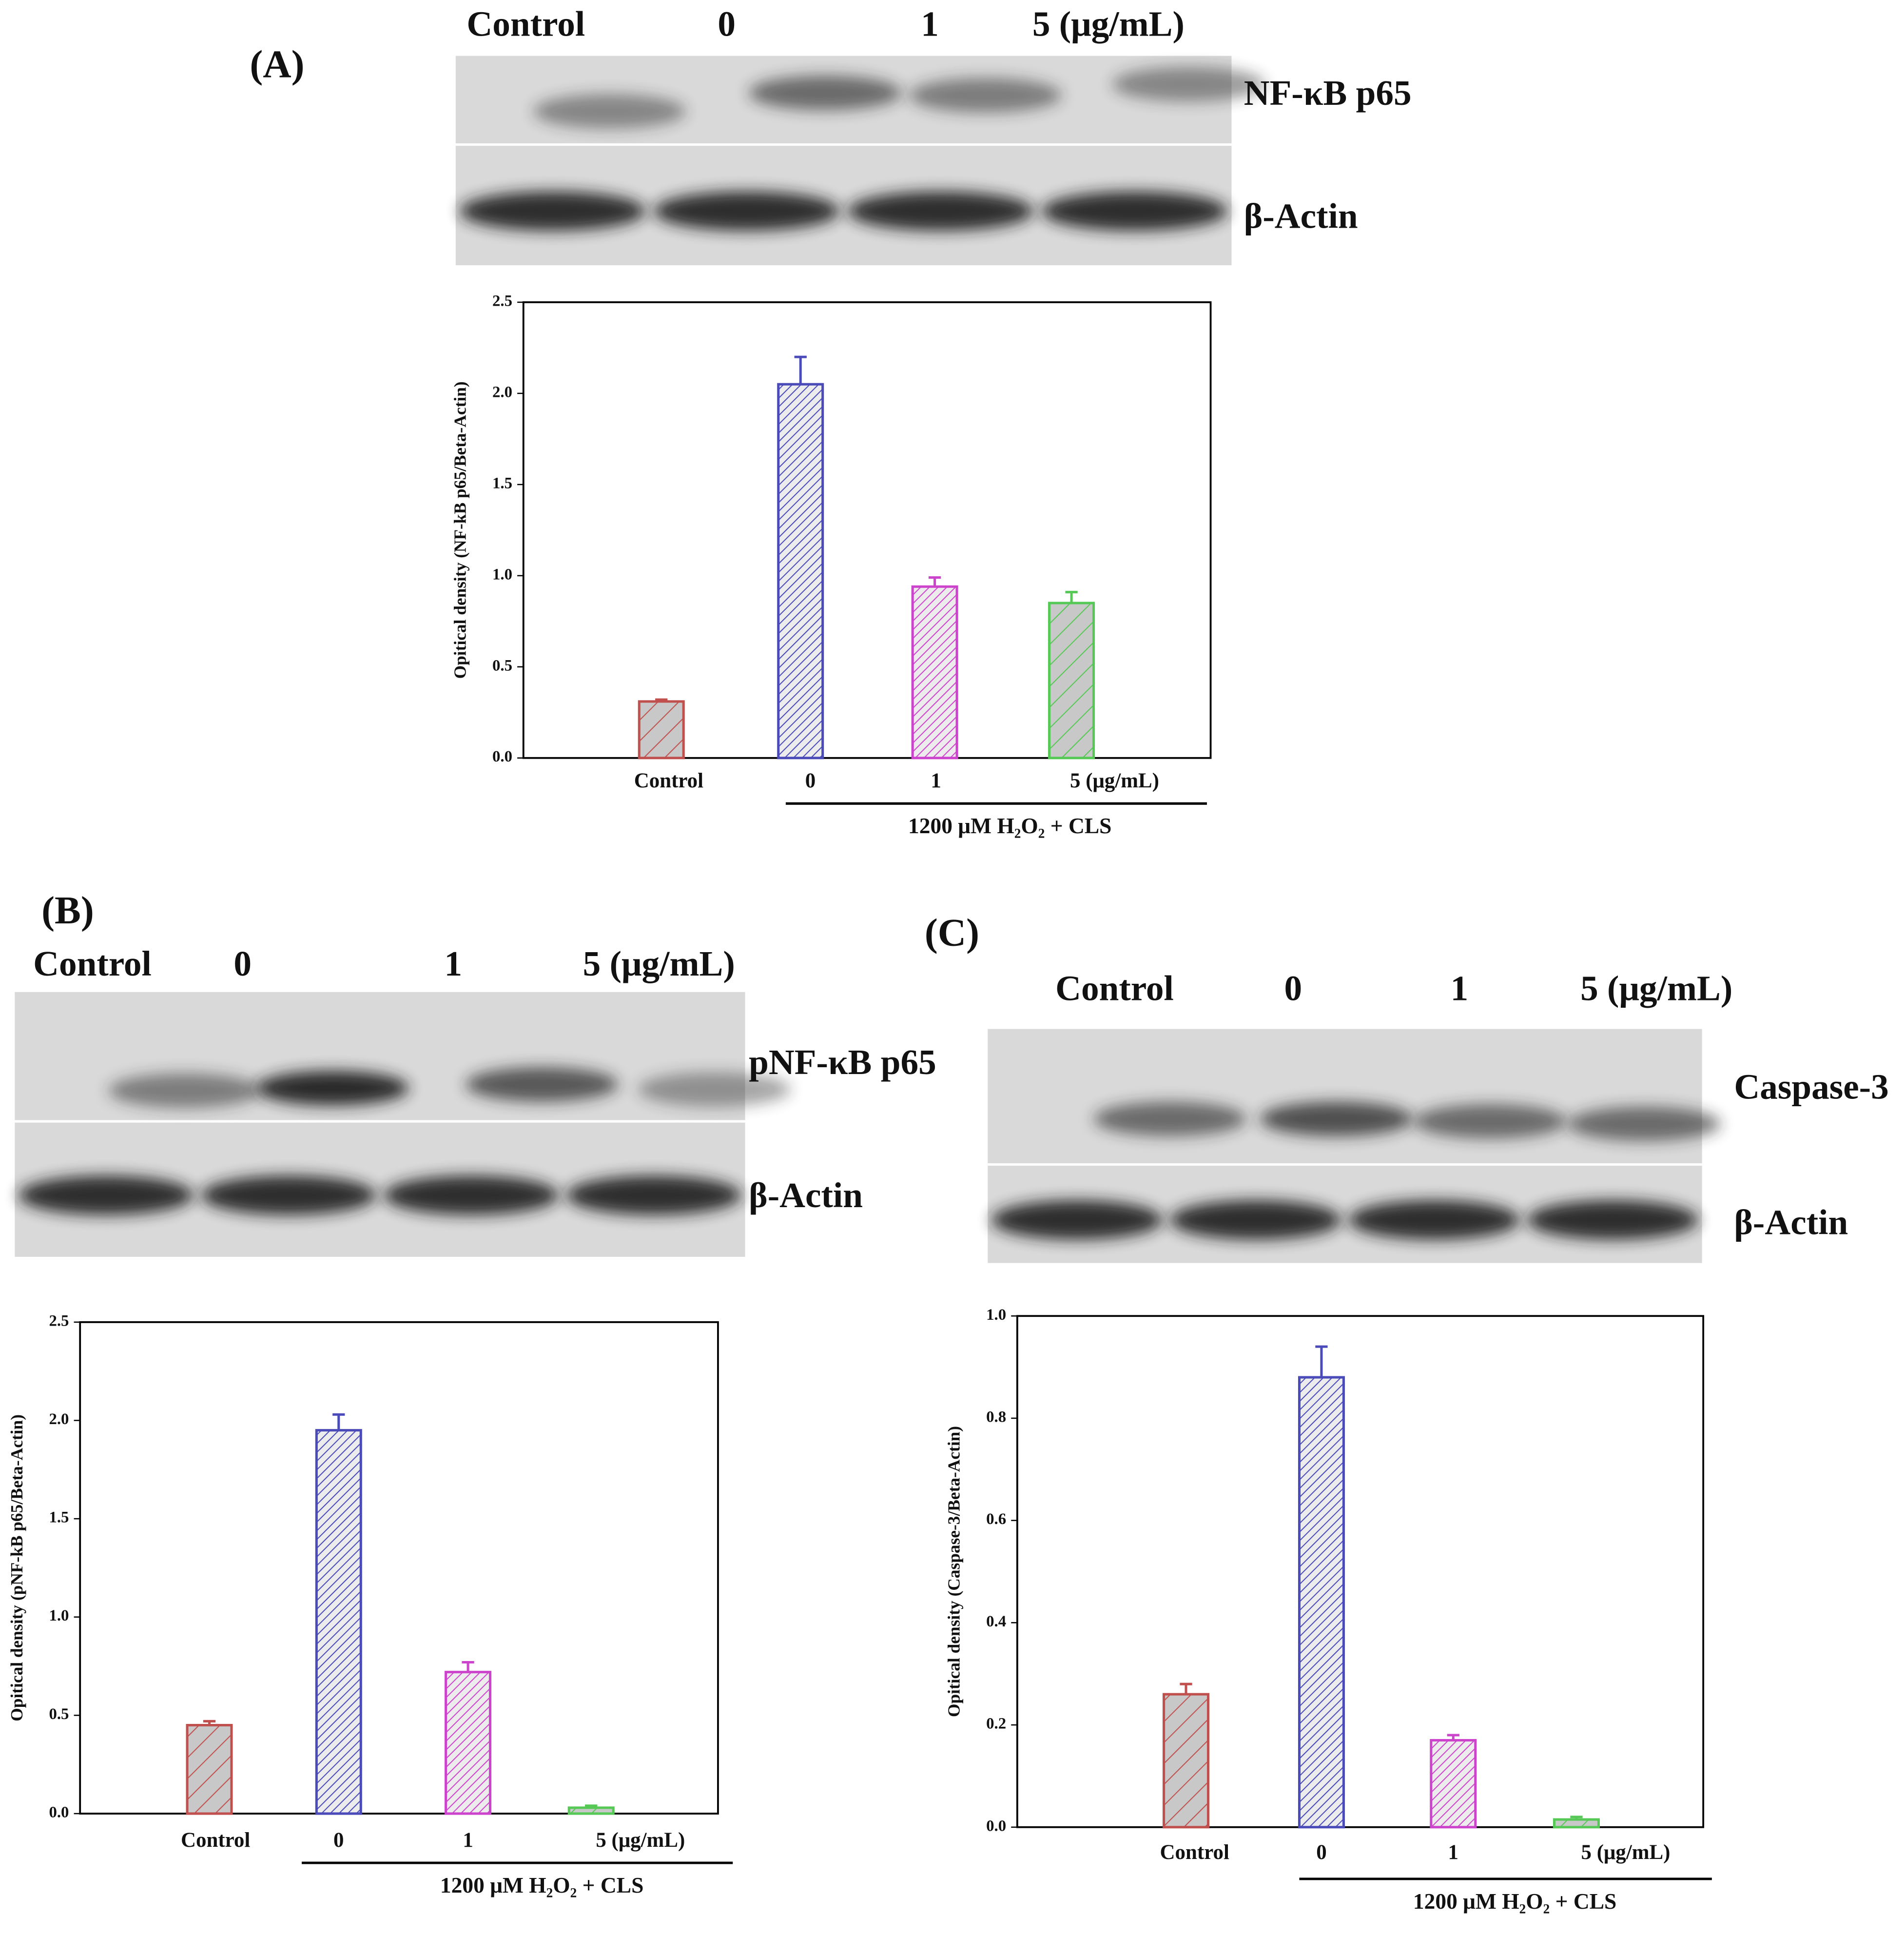 The width and height of the screenshot is (1904, 1936). Describe the element at coordinates (1811, 1087) in the screenshot. I see `band-label: Caspase-3` at that location.